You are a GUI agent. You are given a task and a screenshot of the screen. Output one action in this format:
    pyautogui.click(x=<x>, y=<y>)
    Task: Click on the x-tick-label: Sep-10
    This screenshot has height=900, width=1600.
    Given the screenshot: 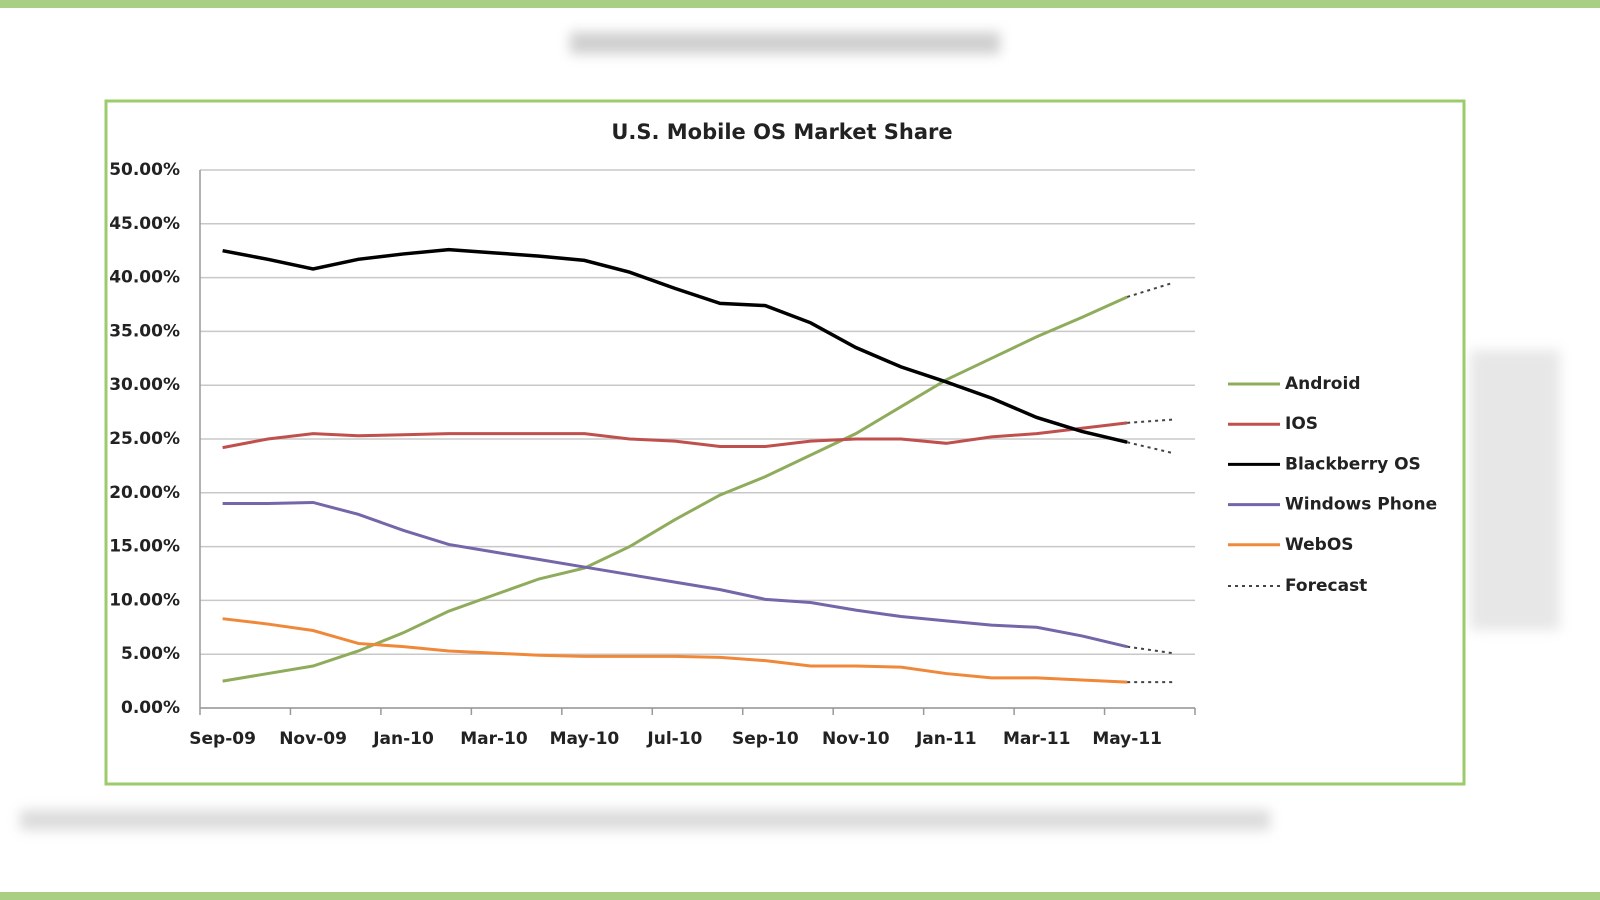 What is the action you would take?
    pyautogui.click(x=765, y=739)
    